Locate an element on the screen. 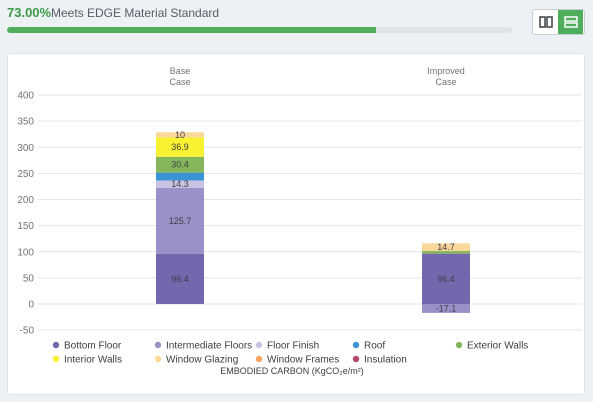  columns-view-button is located at coordinates (545, 22).